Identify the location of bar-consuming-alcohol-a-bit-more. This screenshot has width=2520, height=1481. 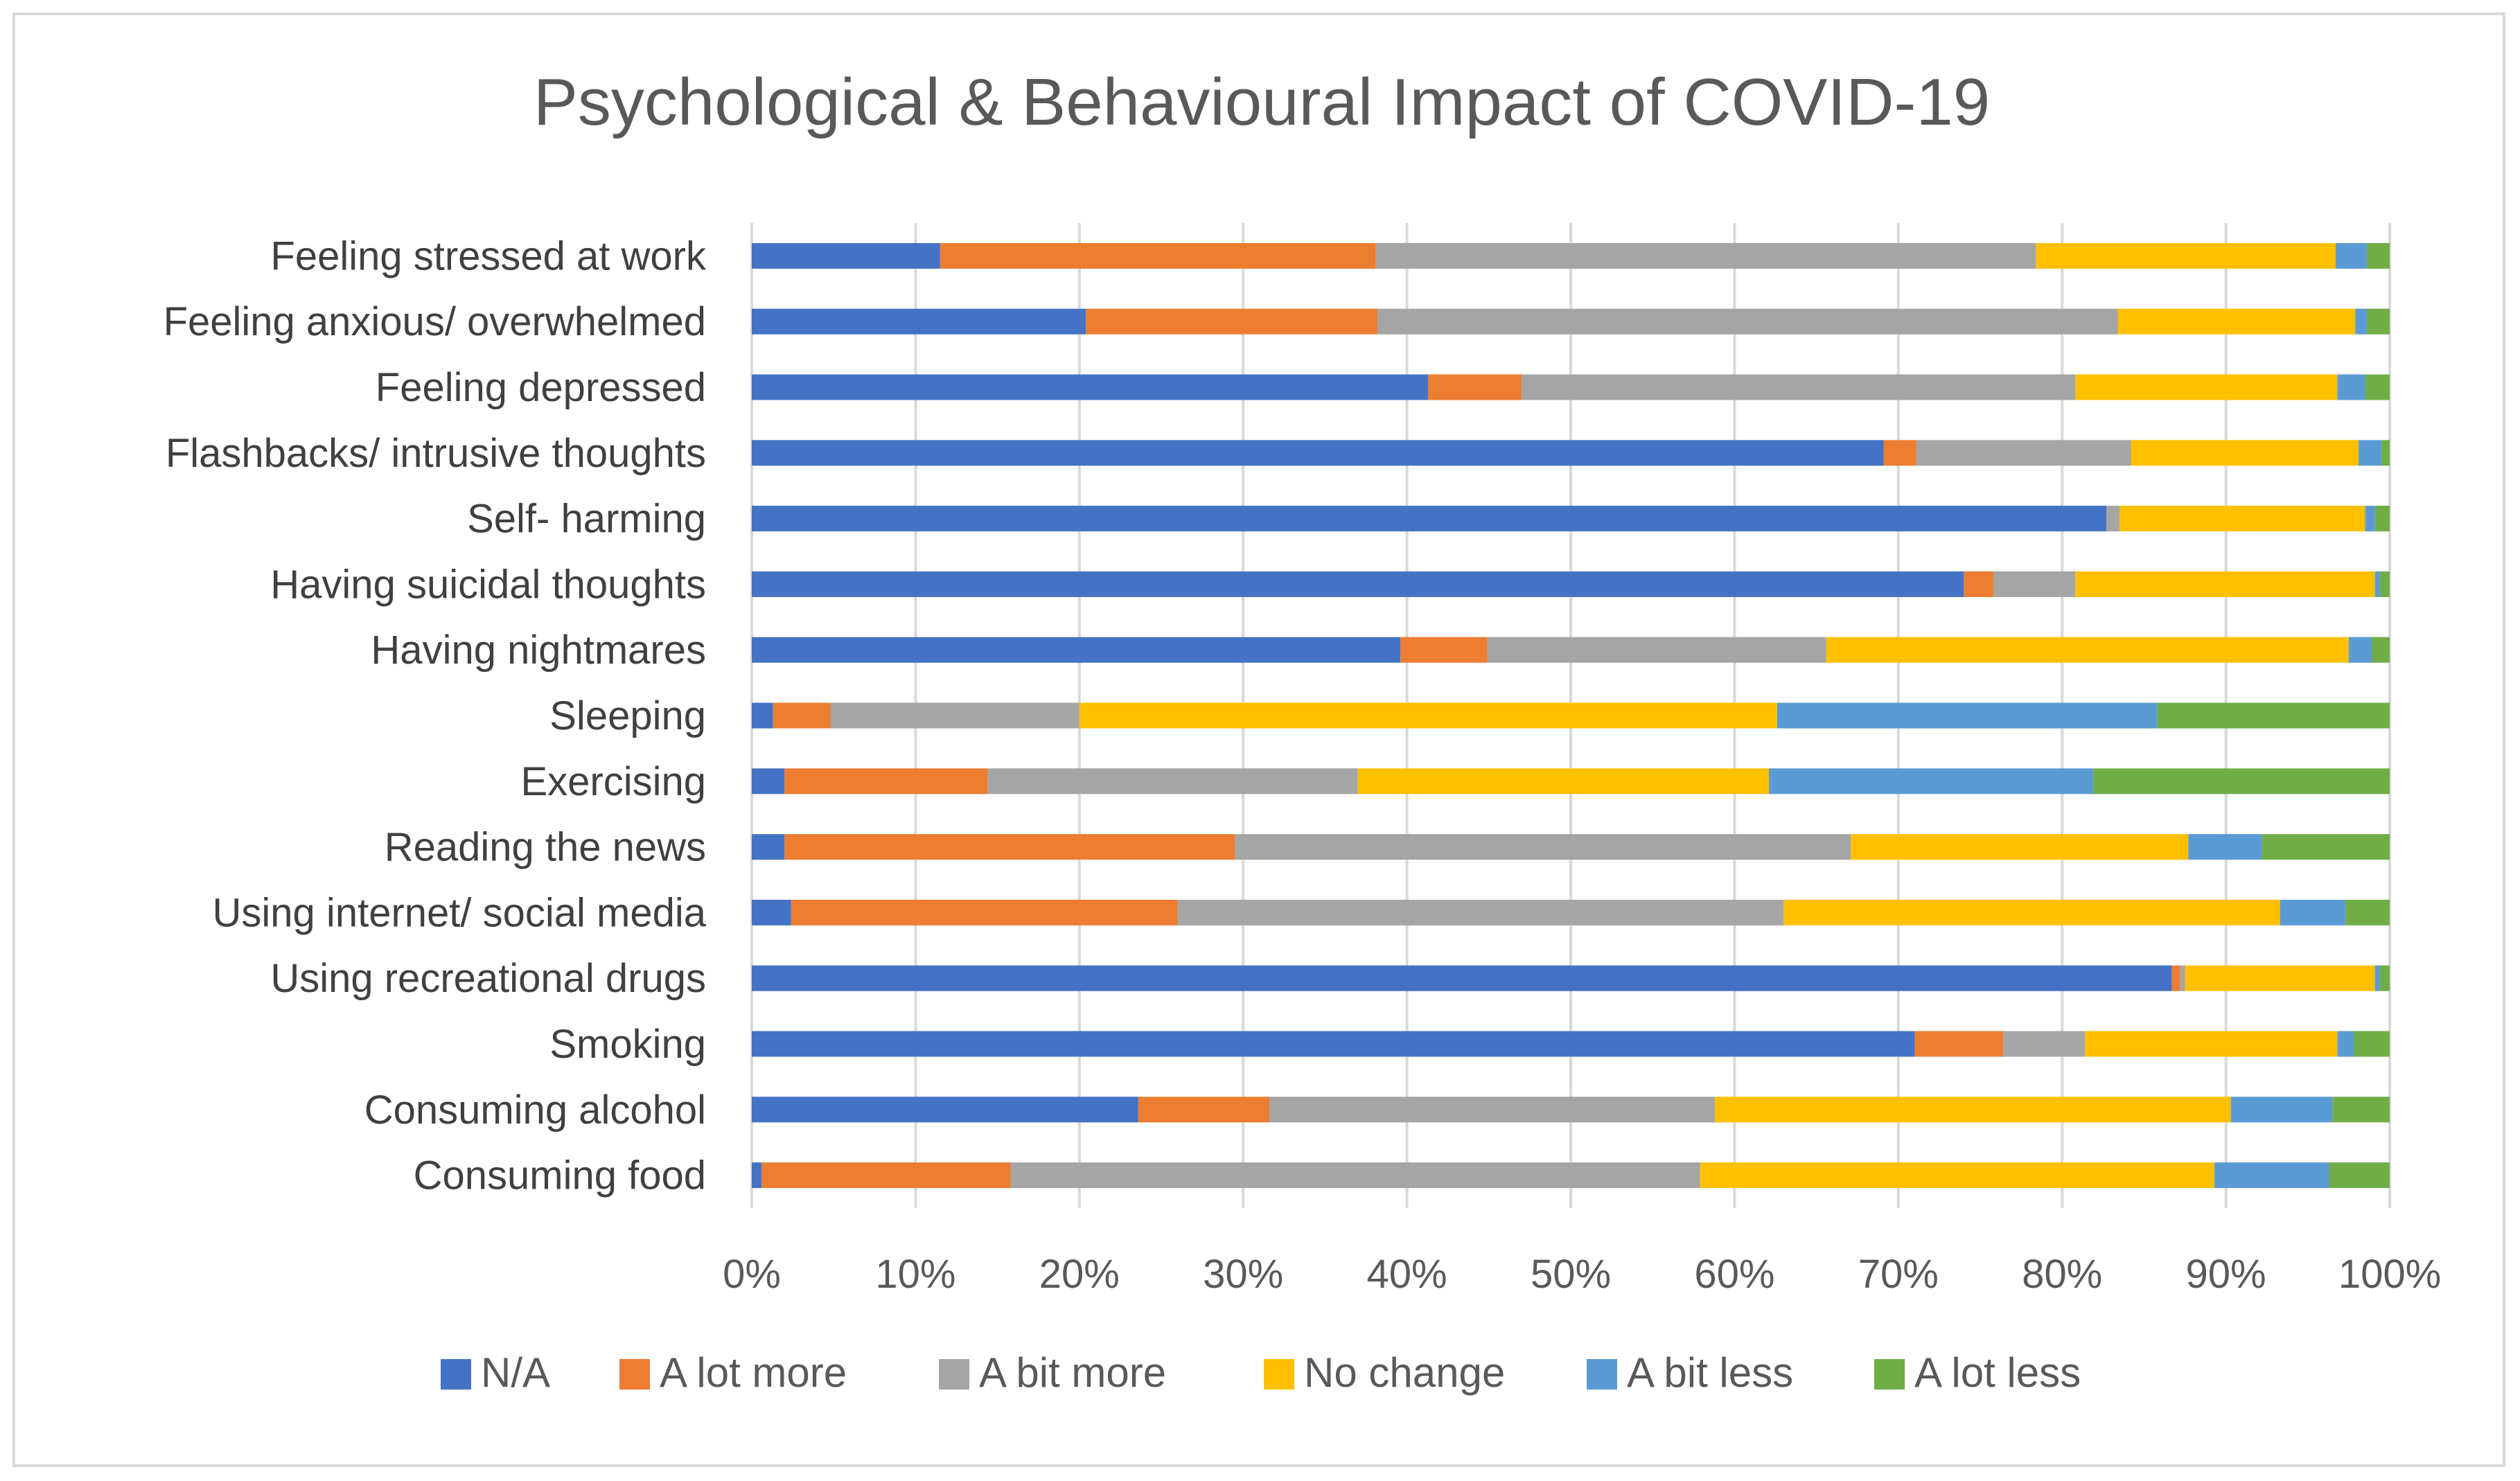
(1492, 1110).